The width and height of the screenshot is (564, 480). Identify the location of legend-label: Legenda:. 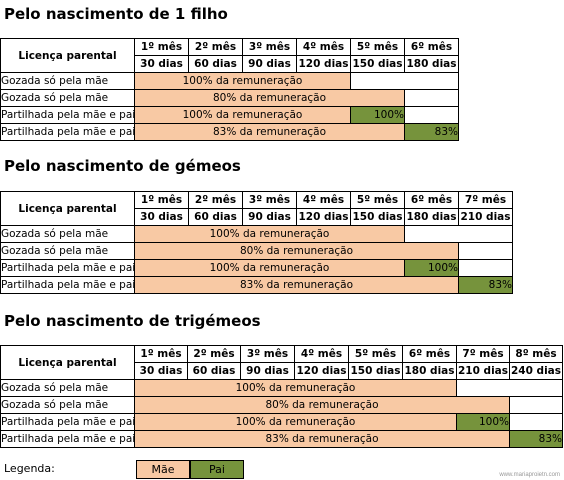
(29, 468).